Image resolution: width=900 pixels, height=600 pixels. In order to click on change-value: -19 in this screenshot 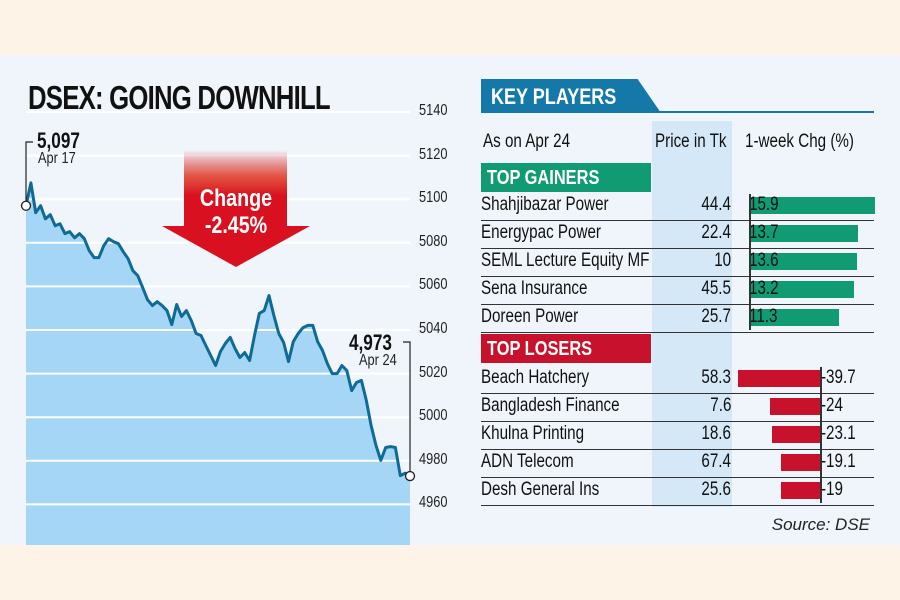, I will do `click(832, 489)`.